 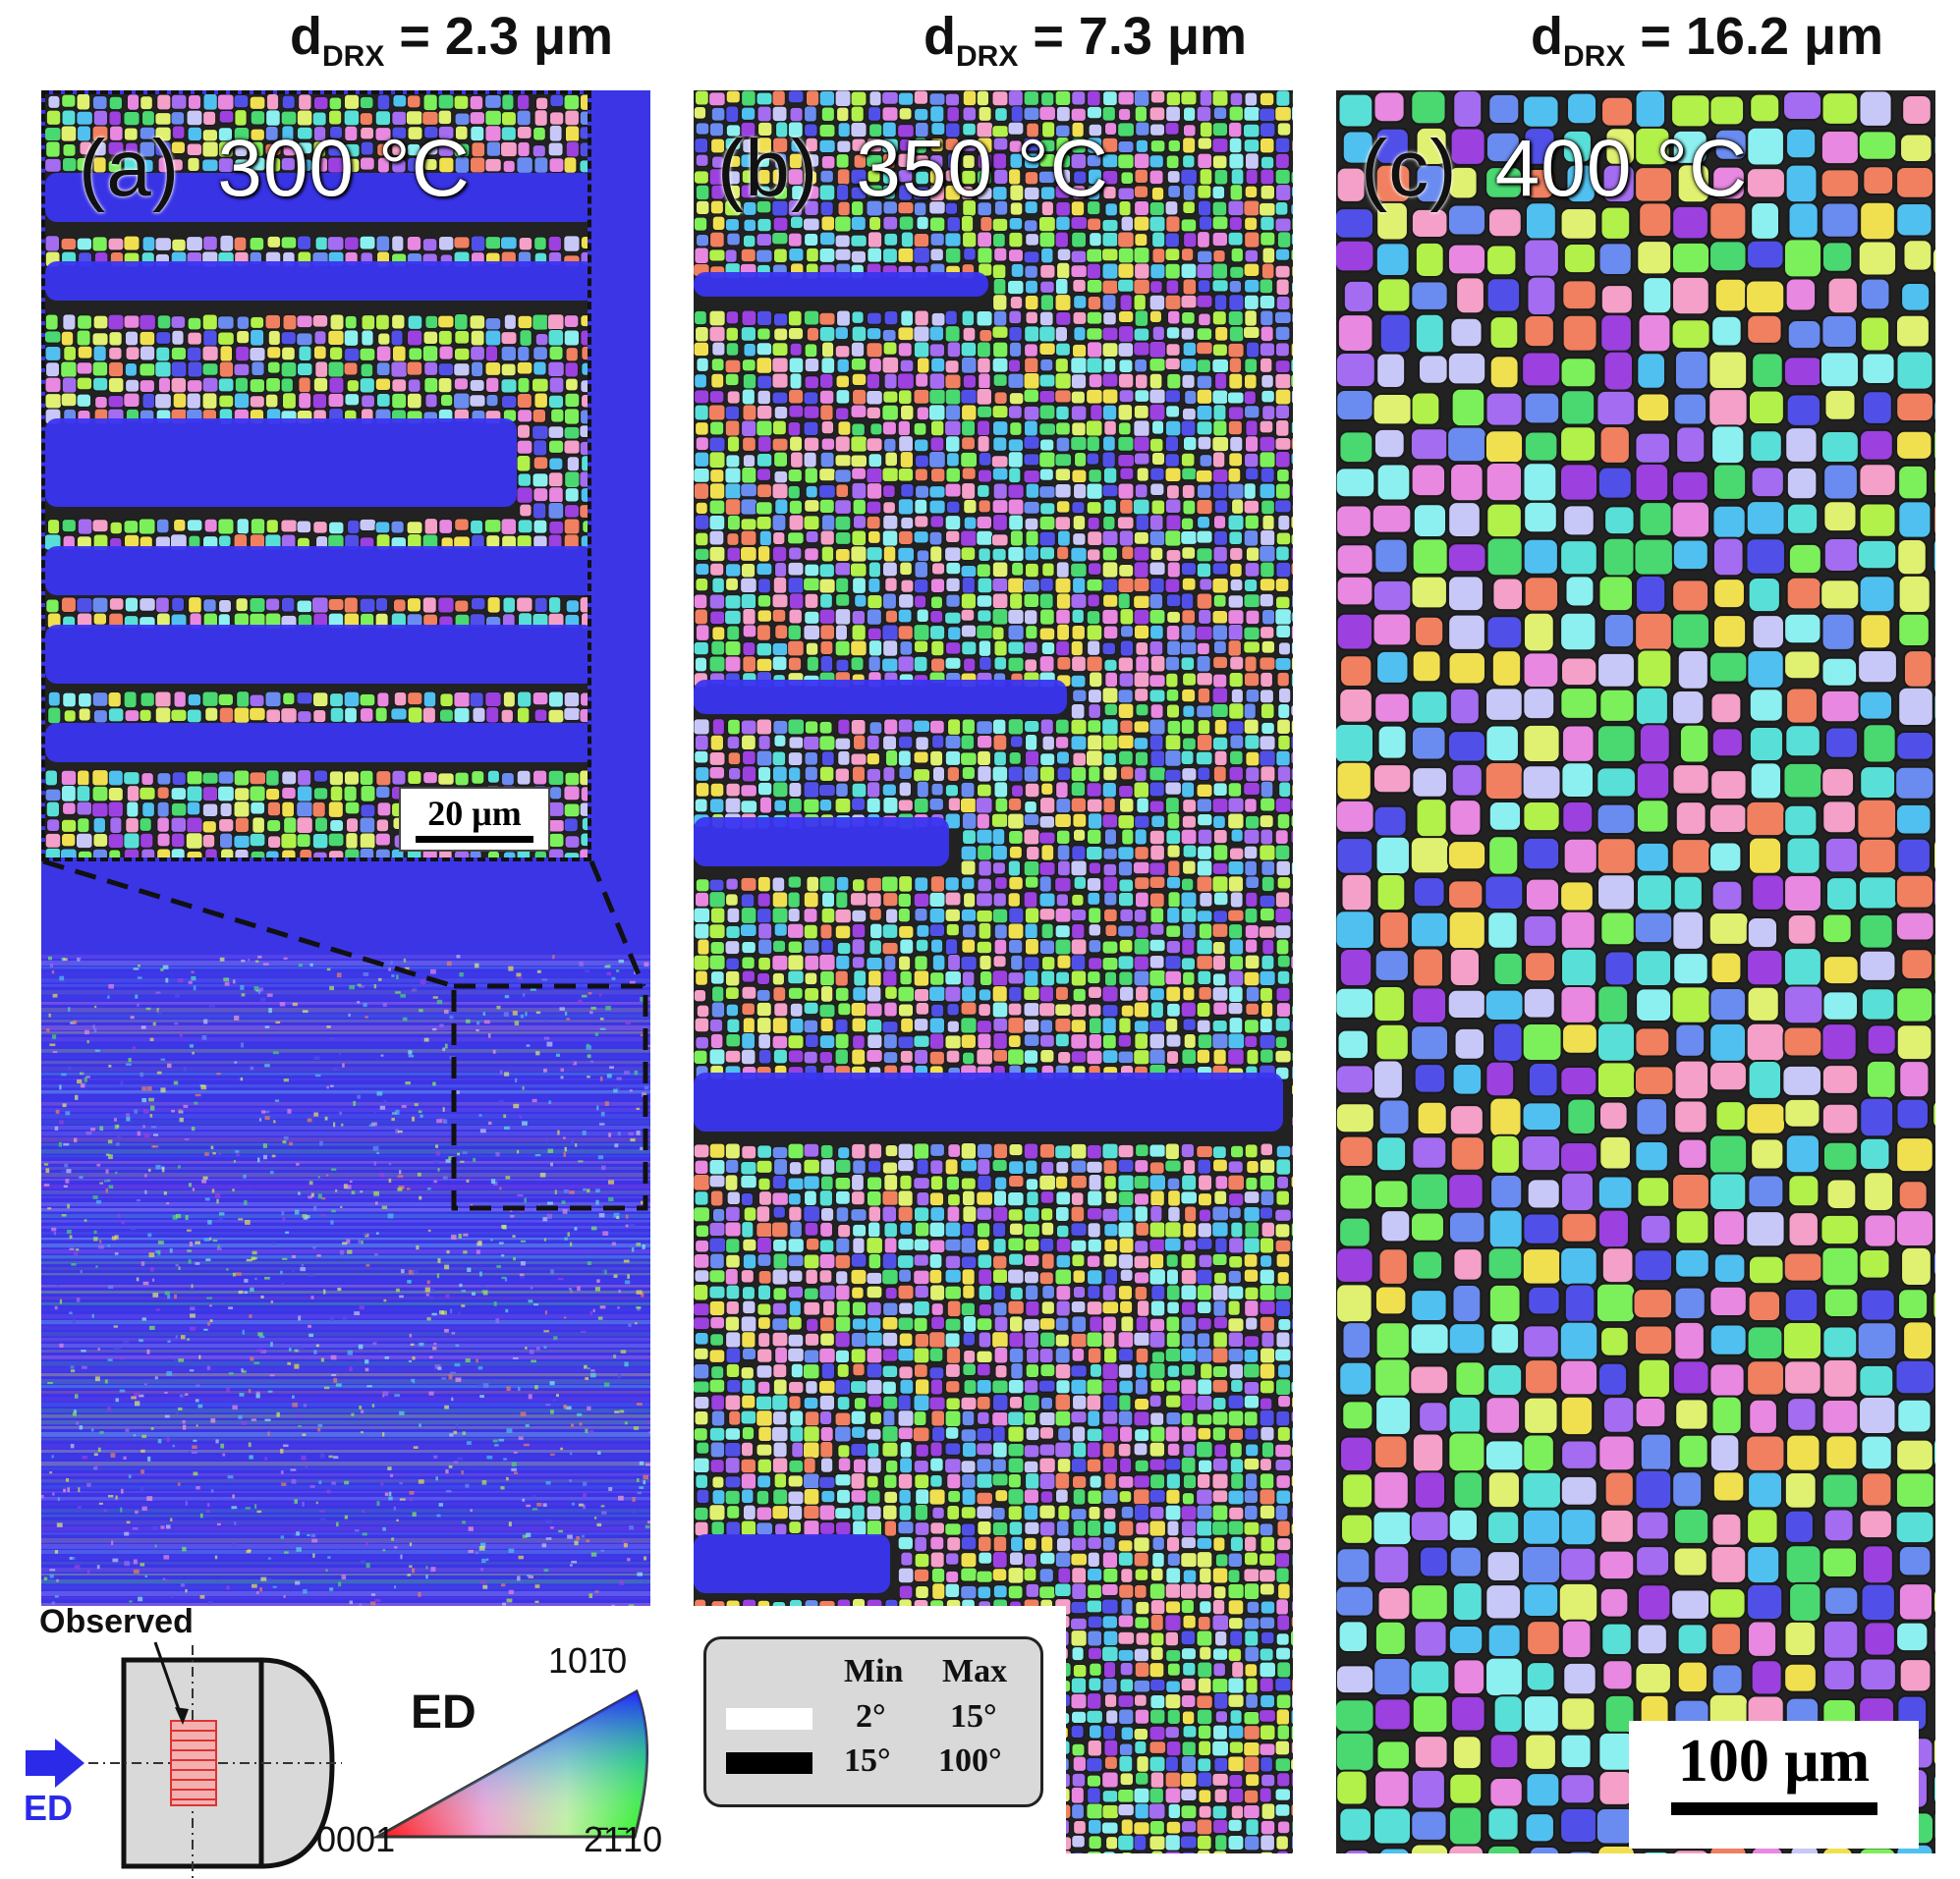 I want to click on ipf-corner-bottom-right: 2̄1̄10, so click(x=623, y=1839).